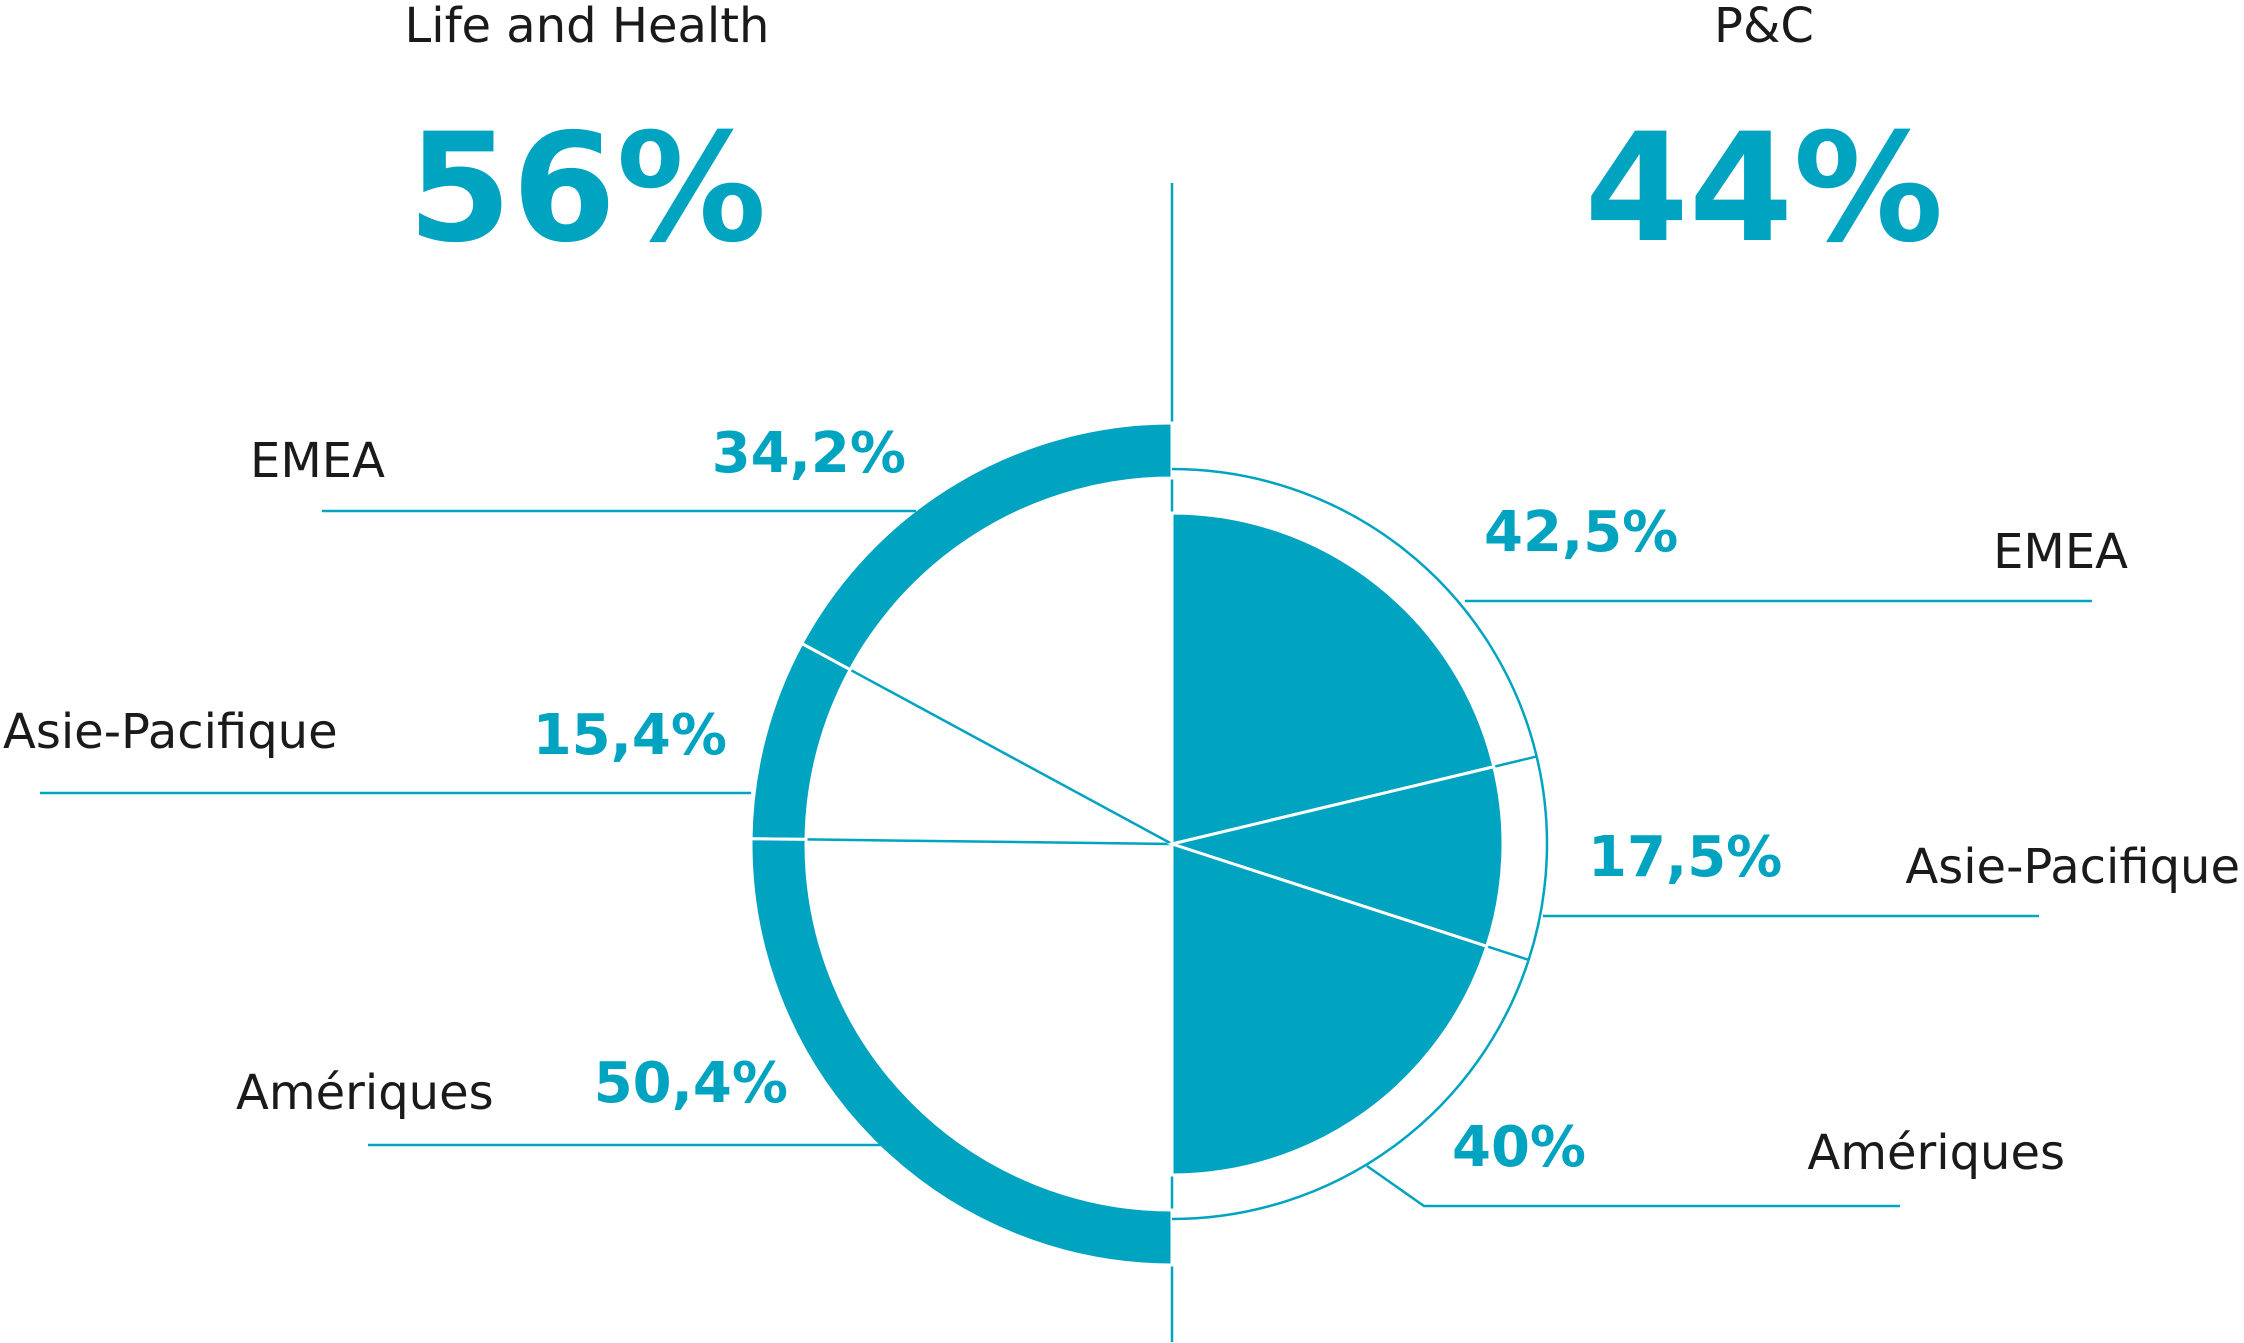 Image resolution: width=2244 pixels, height=1343 pixels. What do you see at coordinates (1764, 27) in the screenshot?
I see `section-title: P&C` at bounding box center [1764, 27].